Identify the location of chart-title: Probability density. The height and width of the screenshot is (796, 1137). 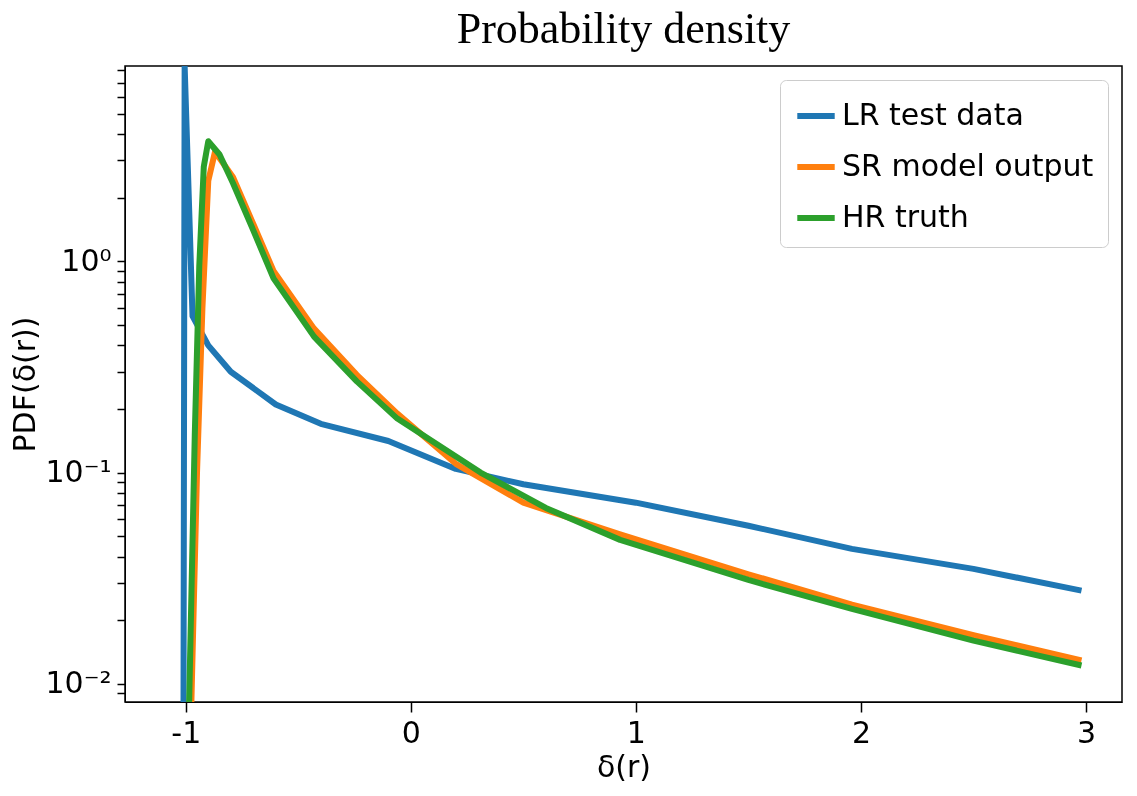
(623, 28).